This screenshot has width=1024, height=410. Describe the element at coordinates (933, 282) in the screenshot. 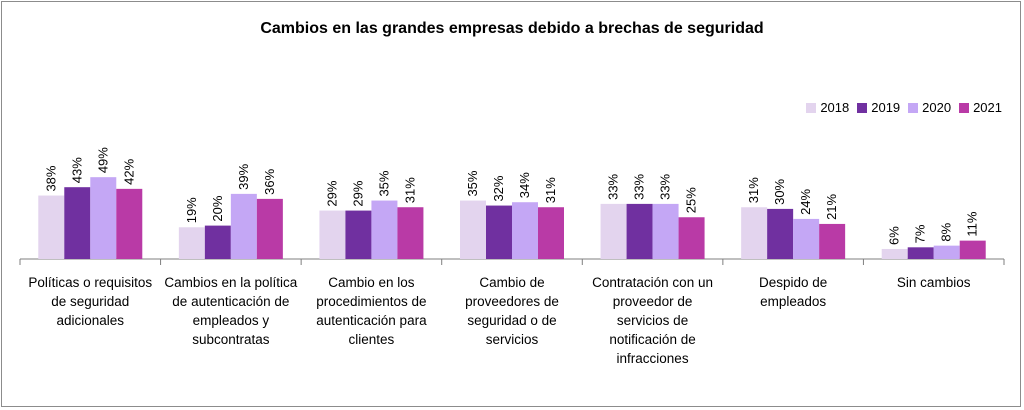

I see `category-label: Sin cambios` at that location.